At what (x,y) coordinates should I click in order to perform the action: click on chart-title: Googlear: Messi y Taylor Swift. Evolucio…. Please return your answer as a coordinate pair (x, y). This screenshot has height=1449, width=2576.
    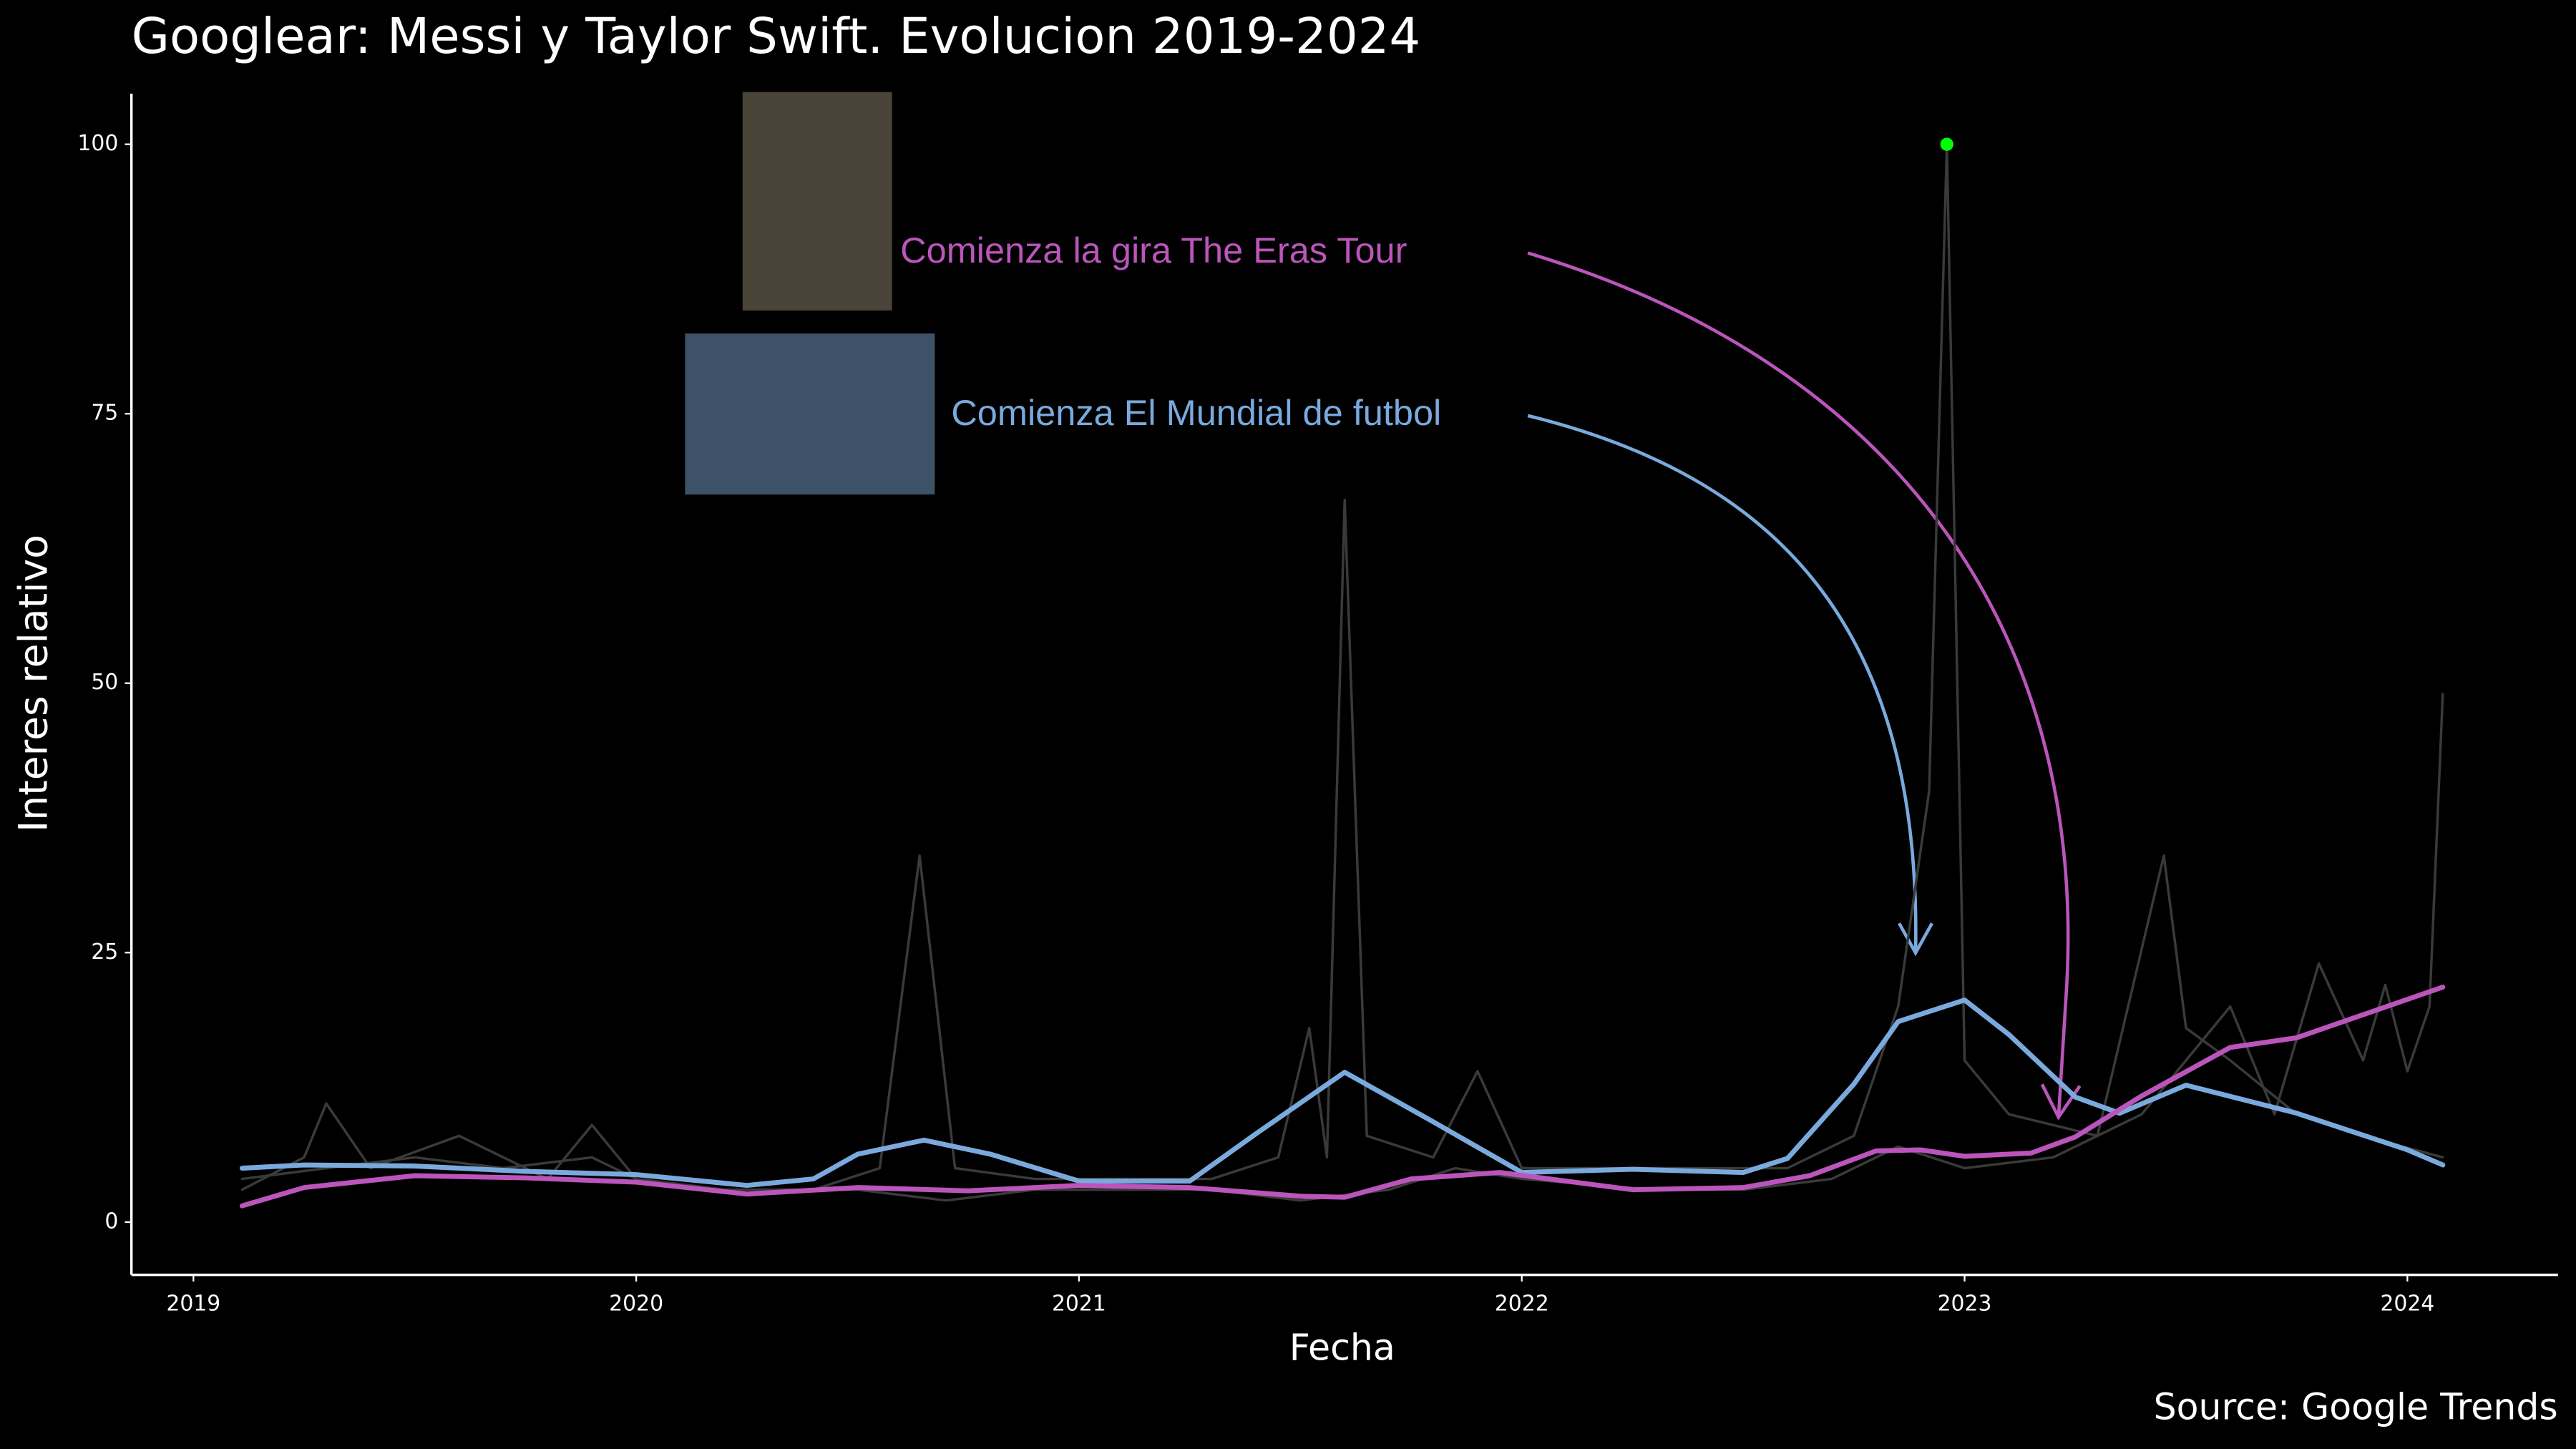
    Looking at the image, I should click on (776, 36).